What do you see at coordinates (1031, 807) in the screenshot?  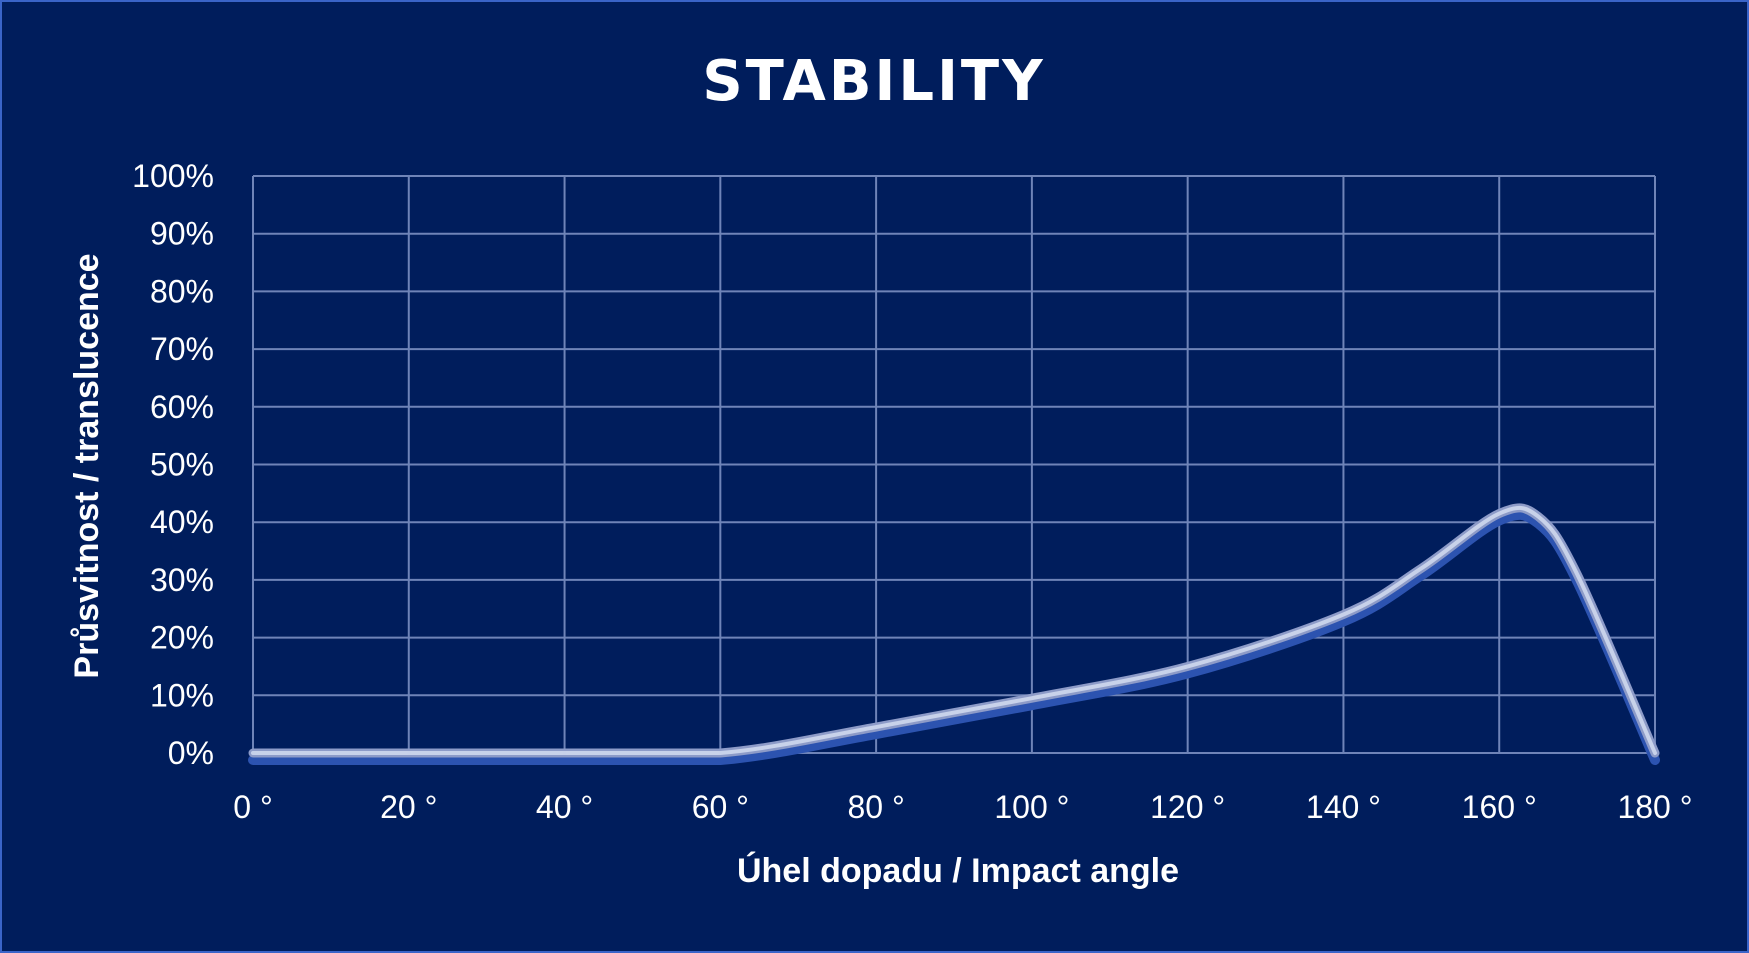 I see `x-tick-label: 100 °` at bounding box center [1031, 807].